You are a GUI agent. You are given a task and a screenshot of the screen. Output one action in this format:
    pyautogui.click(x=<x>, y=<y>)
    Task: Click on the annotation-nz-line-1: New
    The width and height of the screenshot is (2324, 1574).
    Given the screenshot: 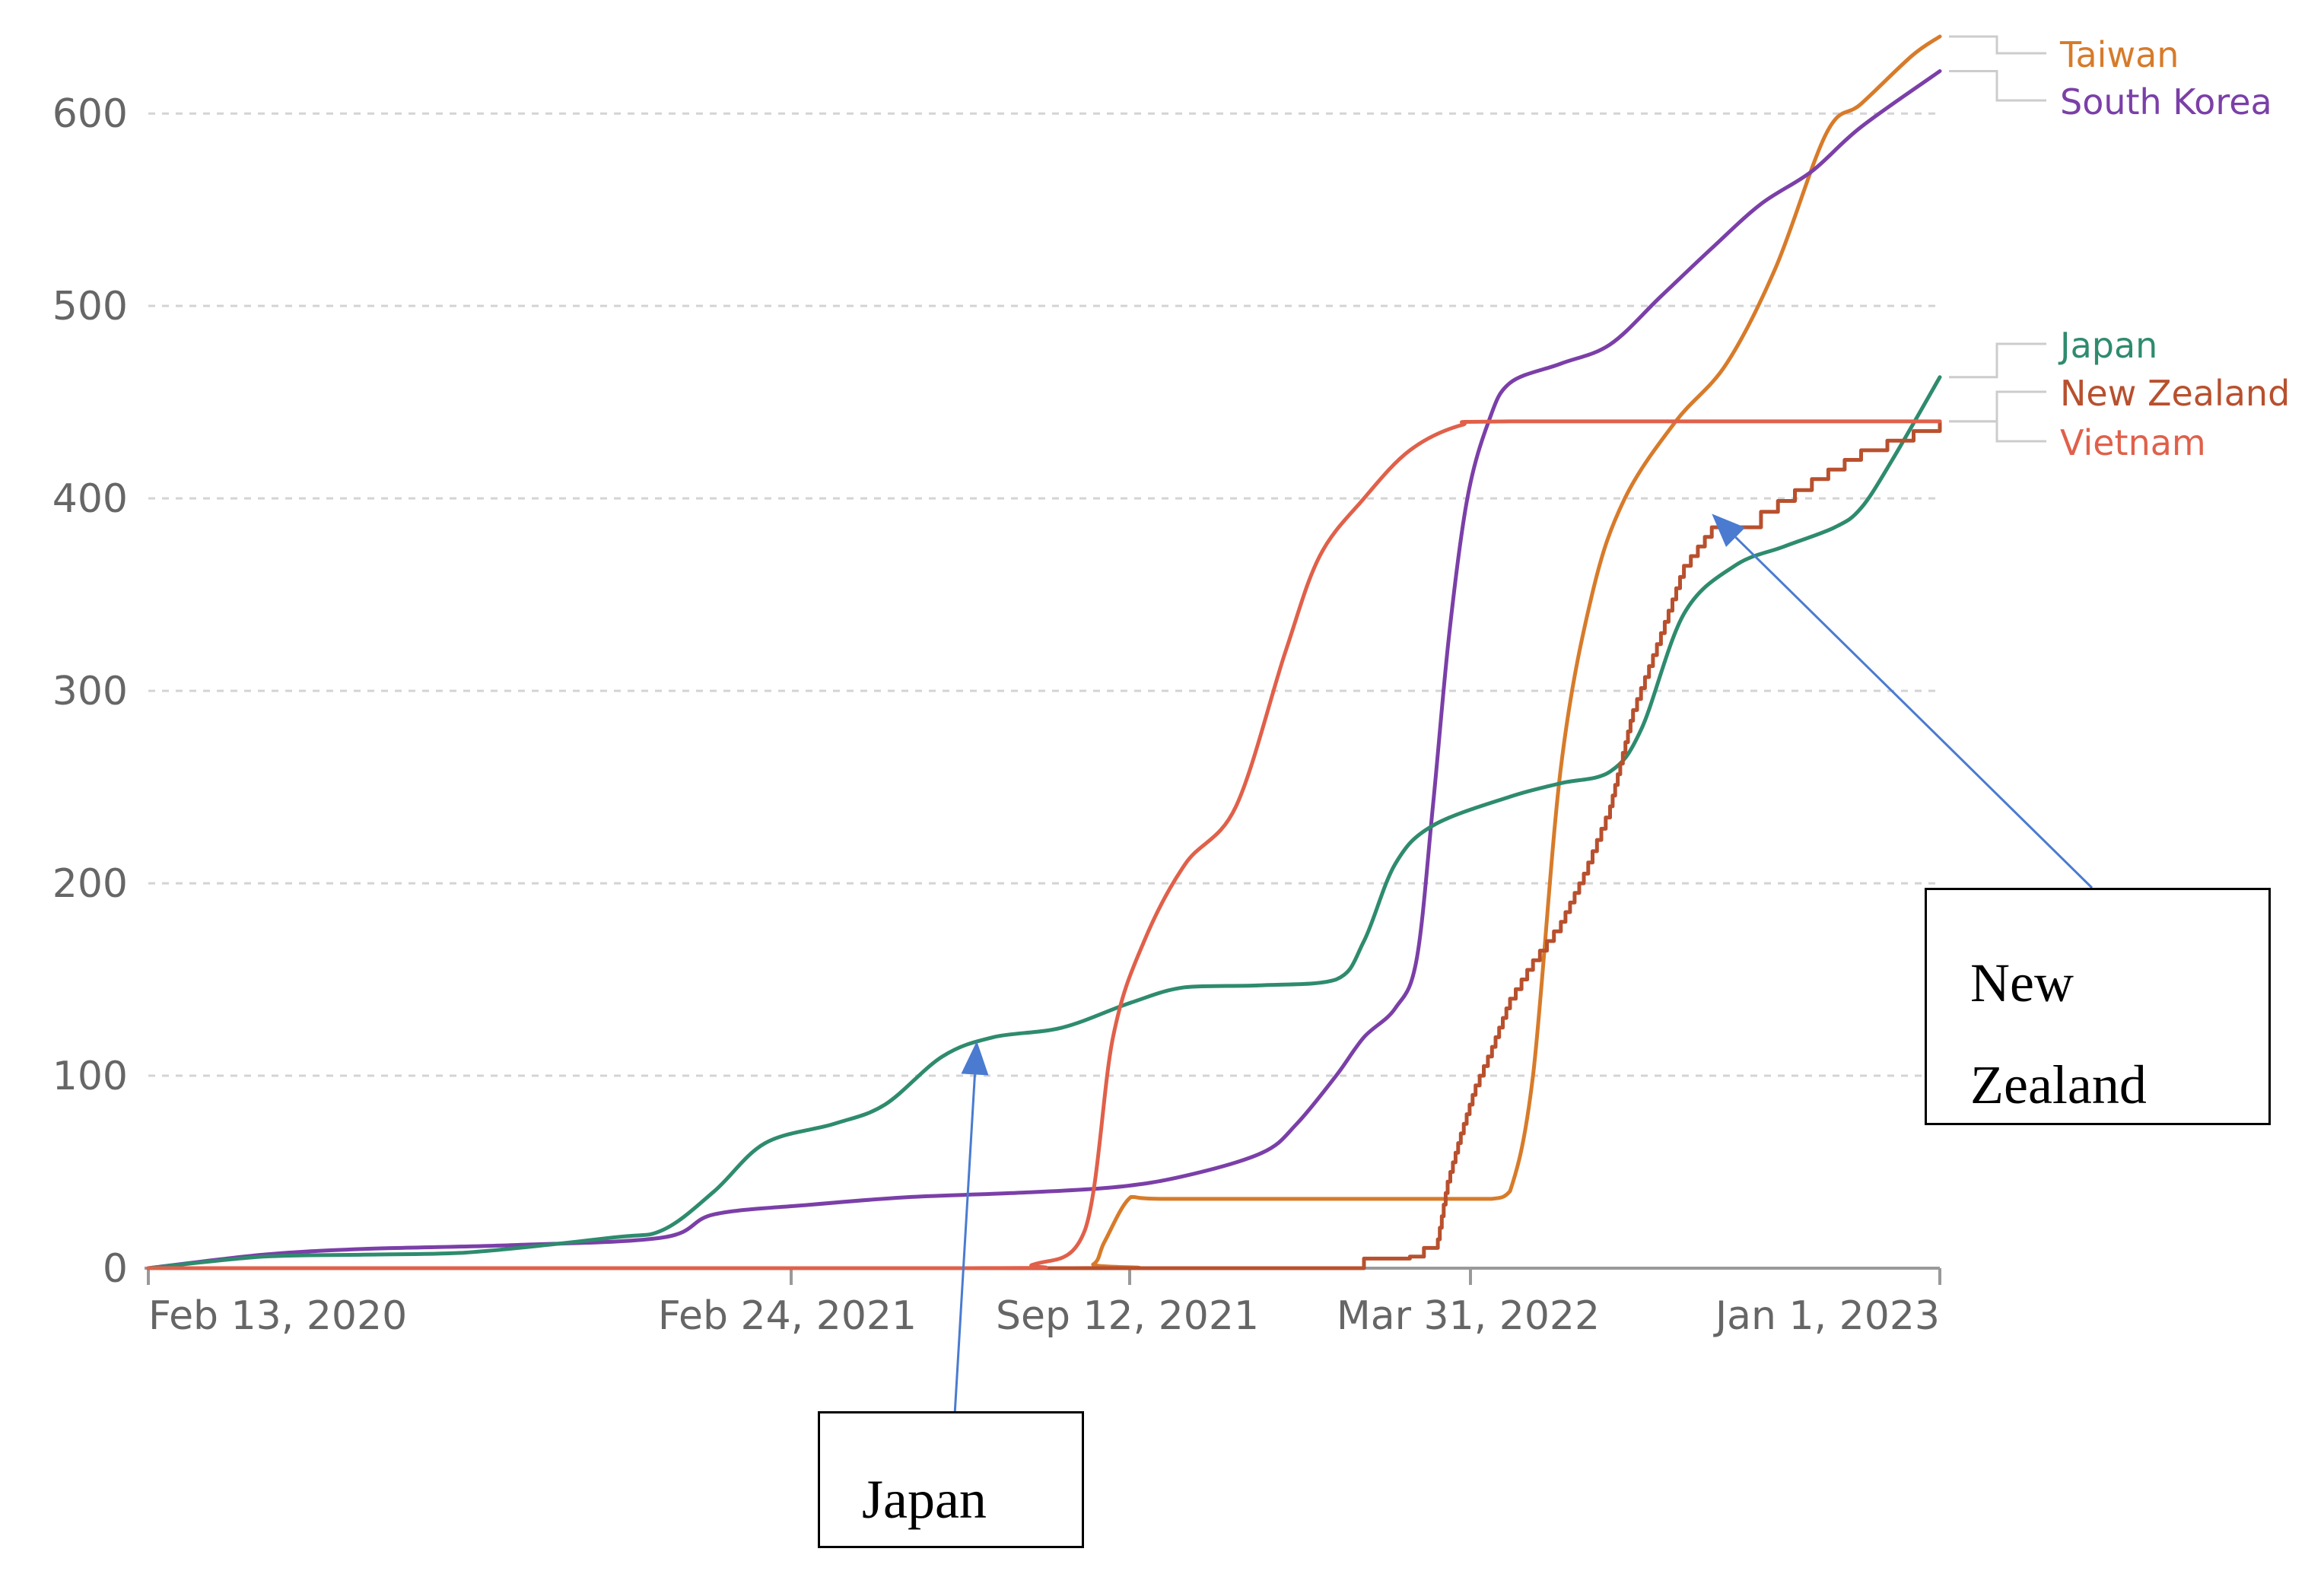 What is the action you would take?
    pyautogui.click(x=2022, y=982)
    